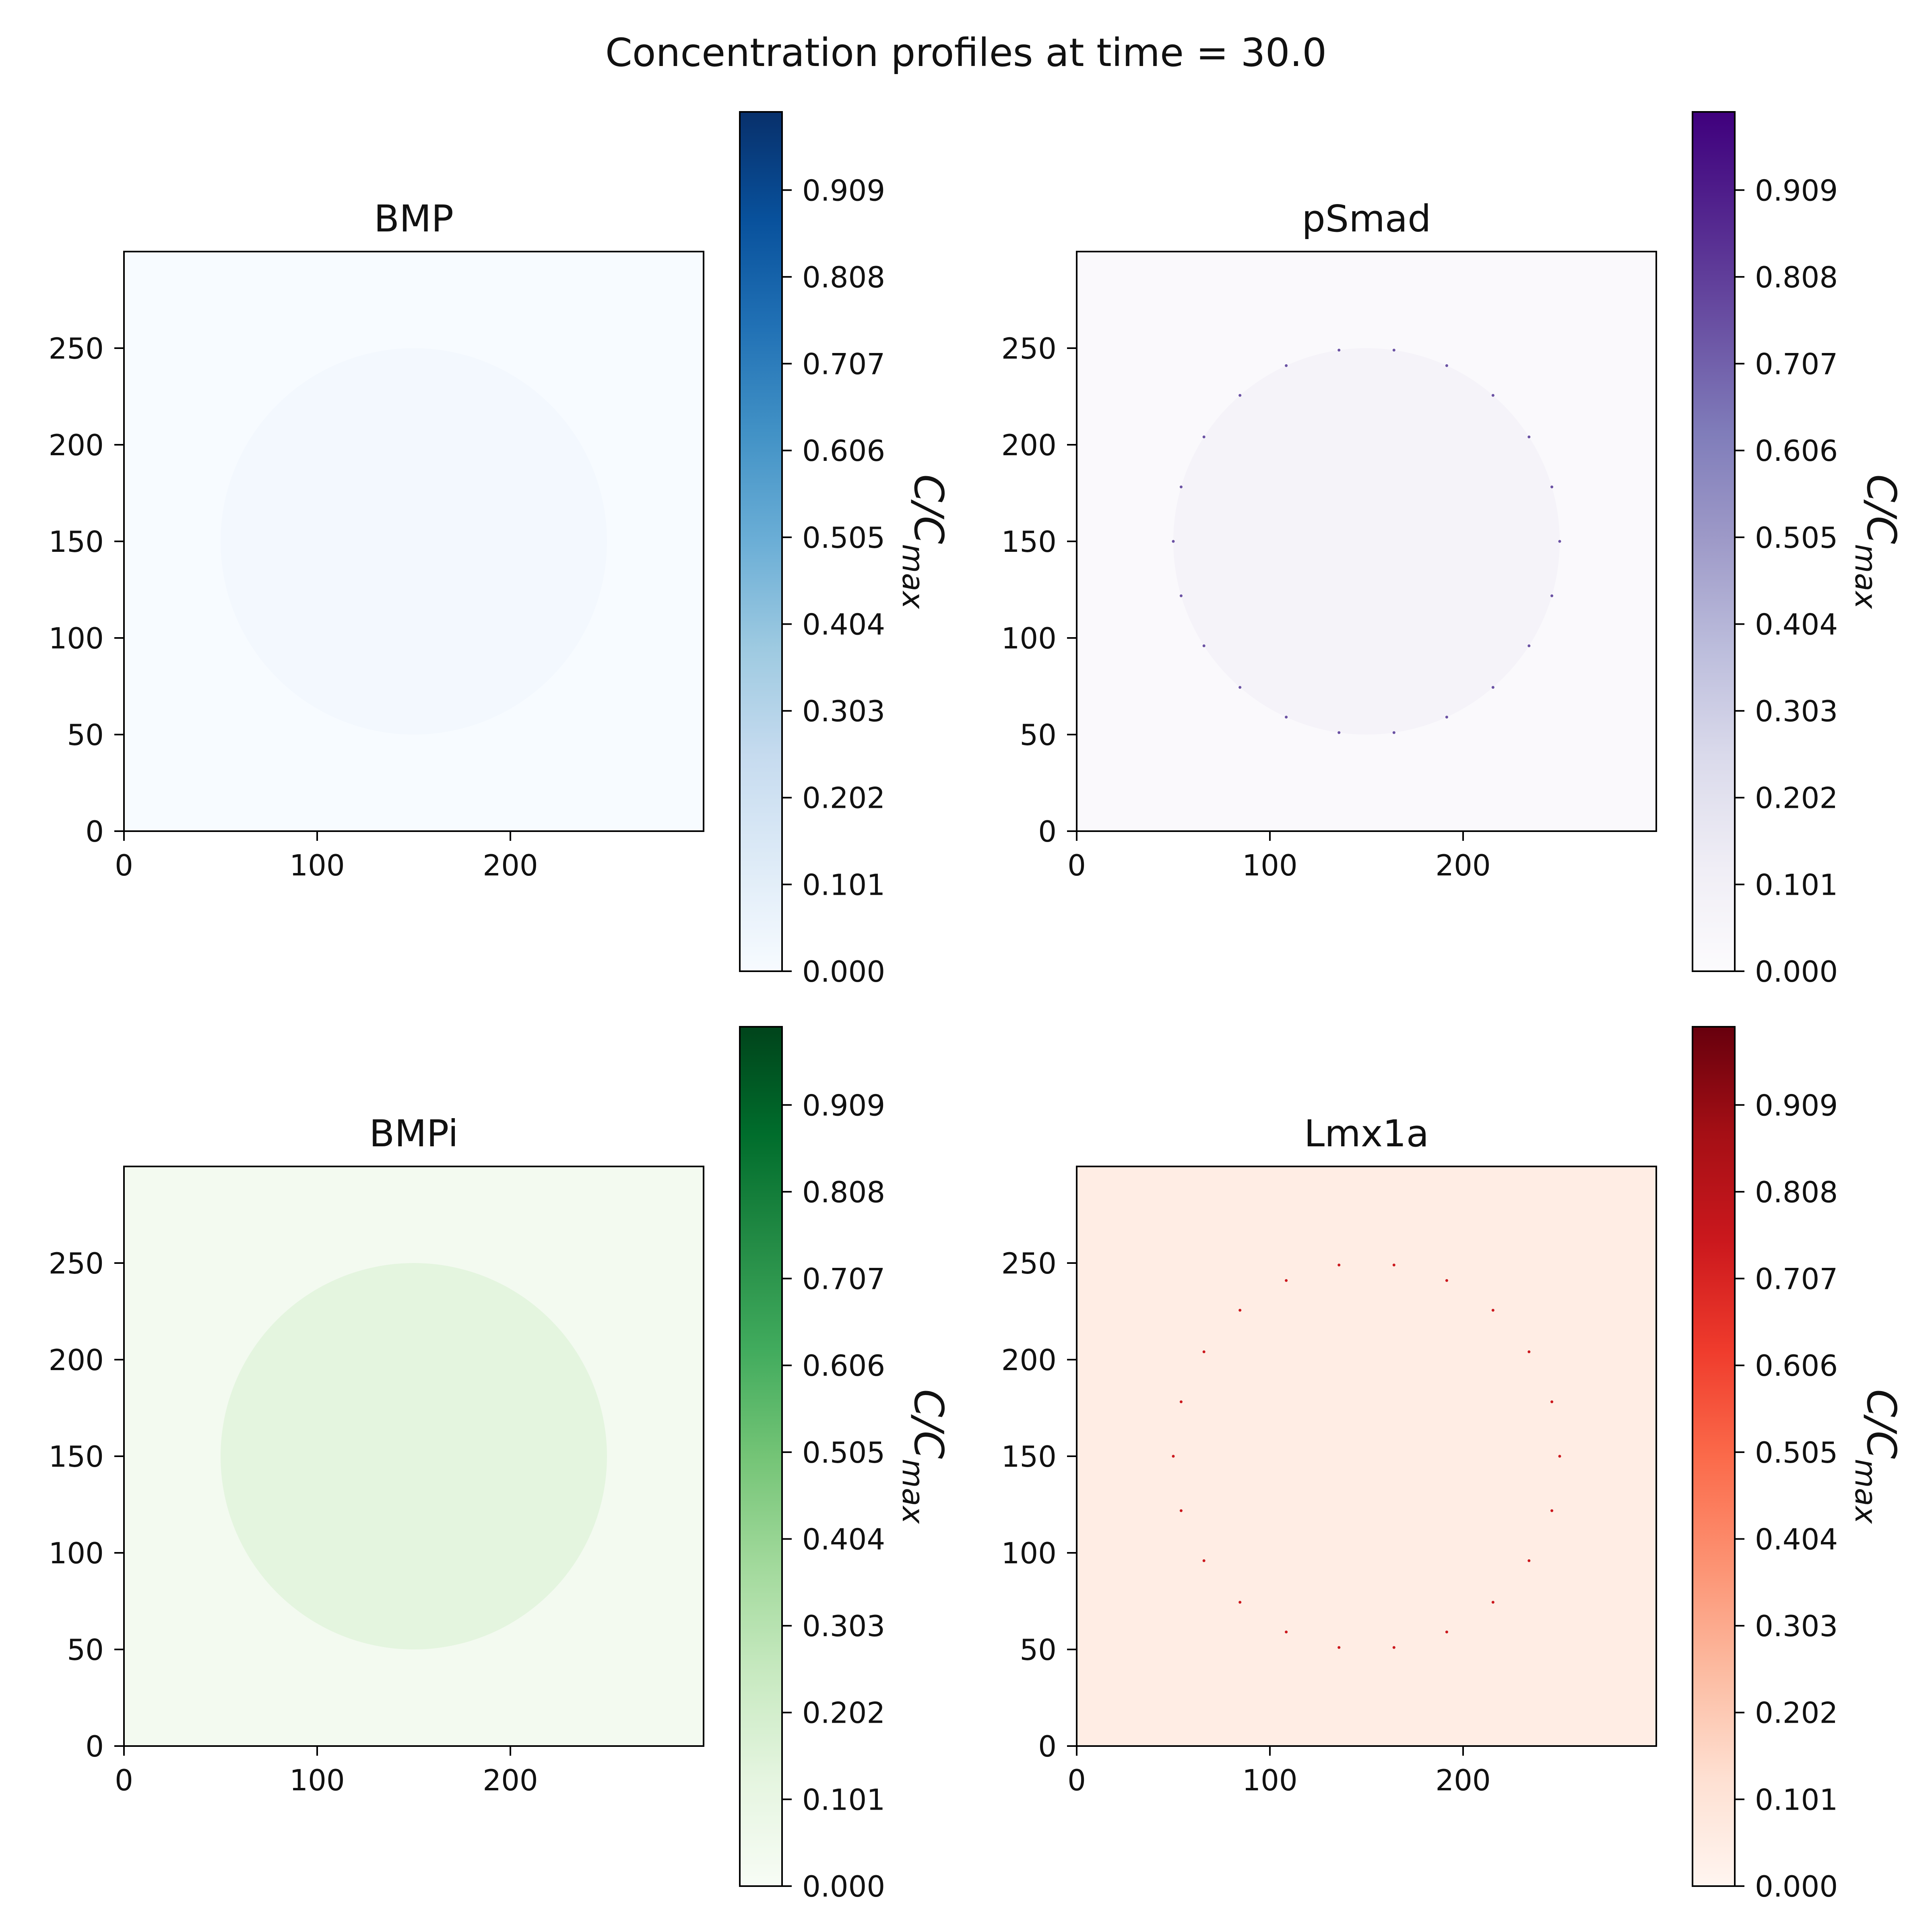 The image size is (1932, 1932). Describe the element at coordinates (1366, 218) in the screenshot. I see `panel-title: pSmad` at that location.